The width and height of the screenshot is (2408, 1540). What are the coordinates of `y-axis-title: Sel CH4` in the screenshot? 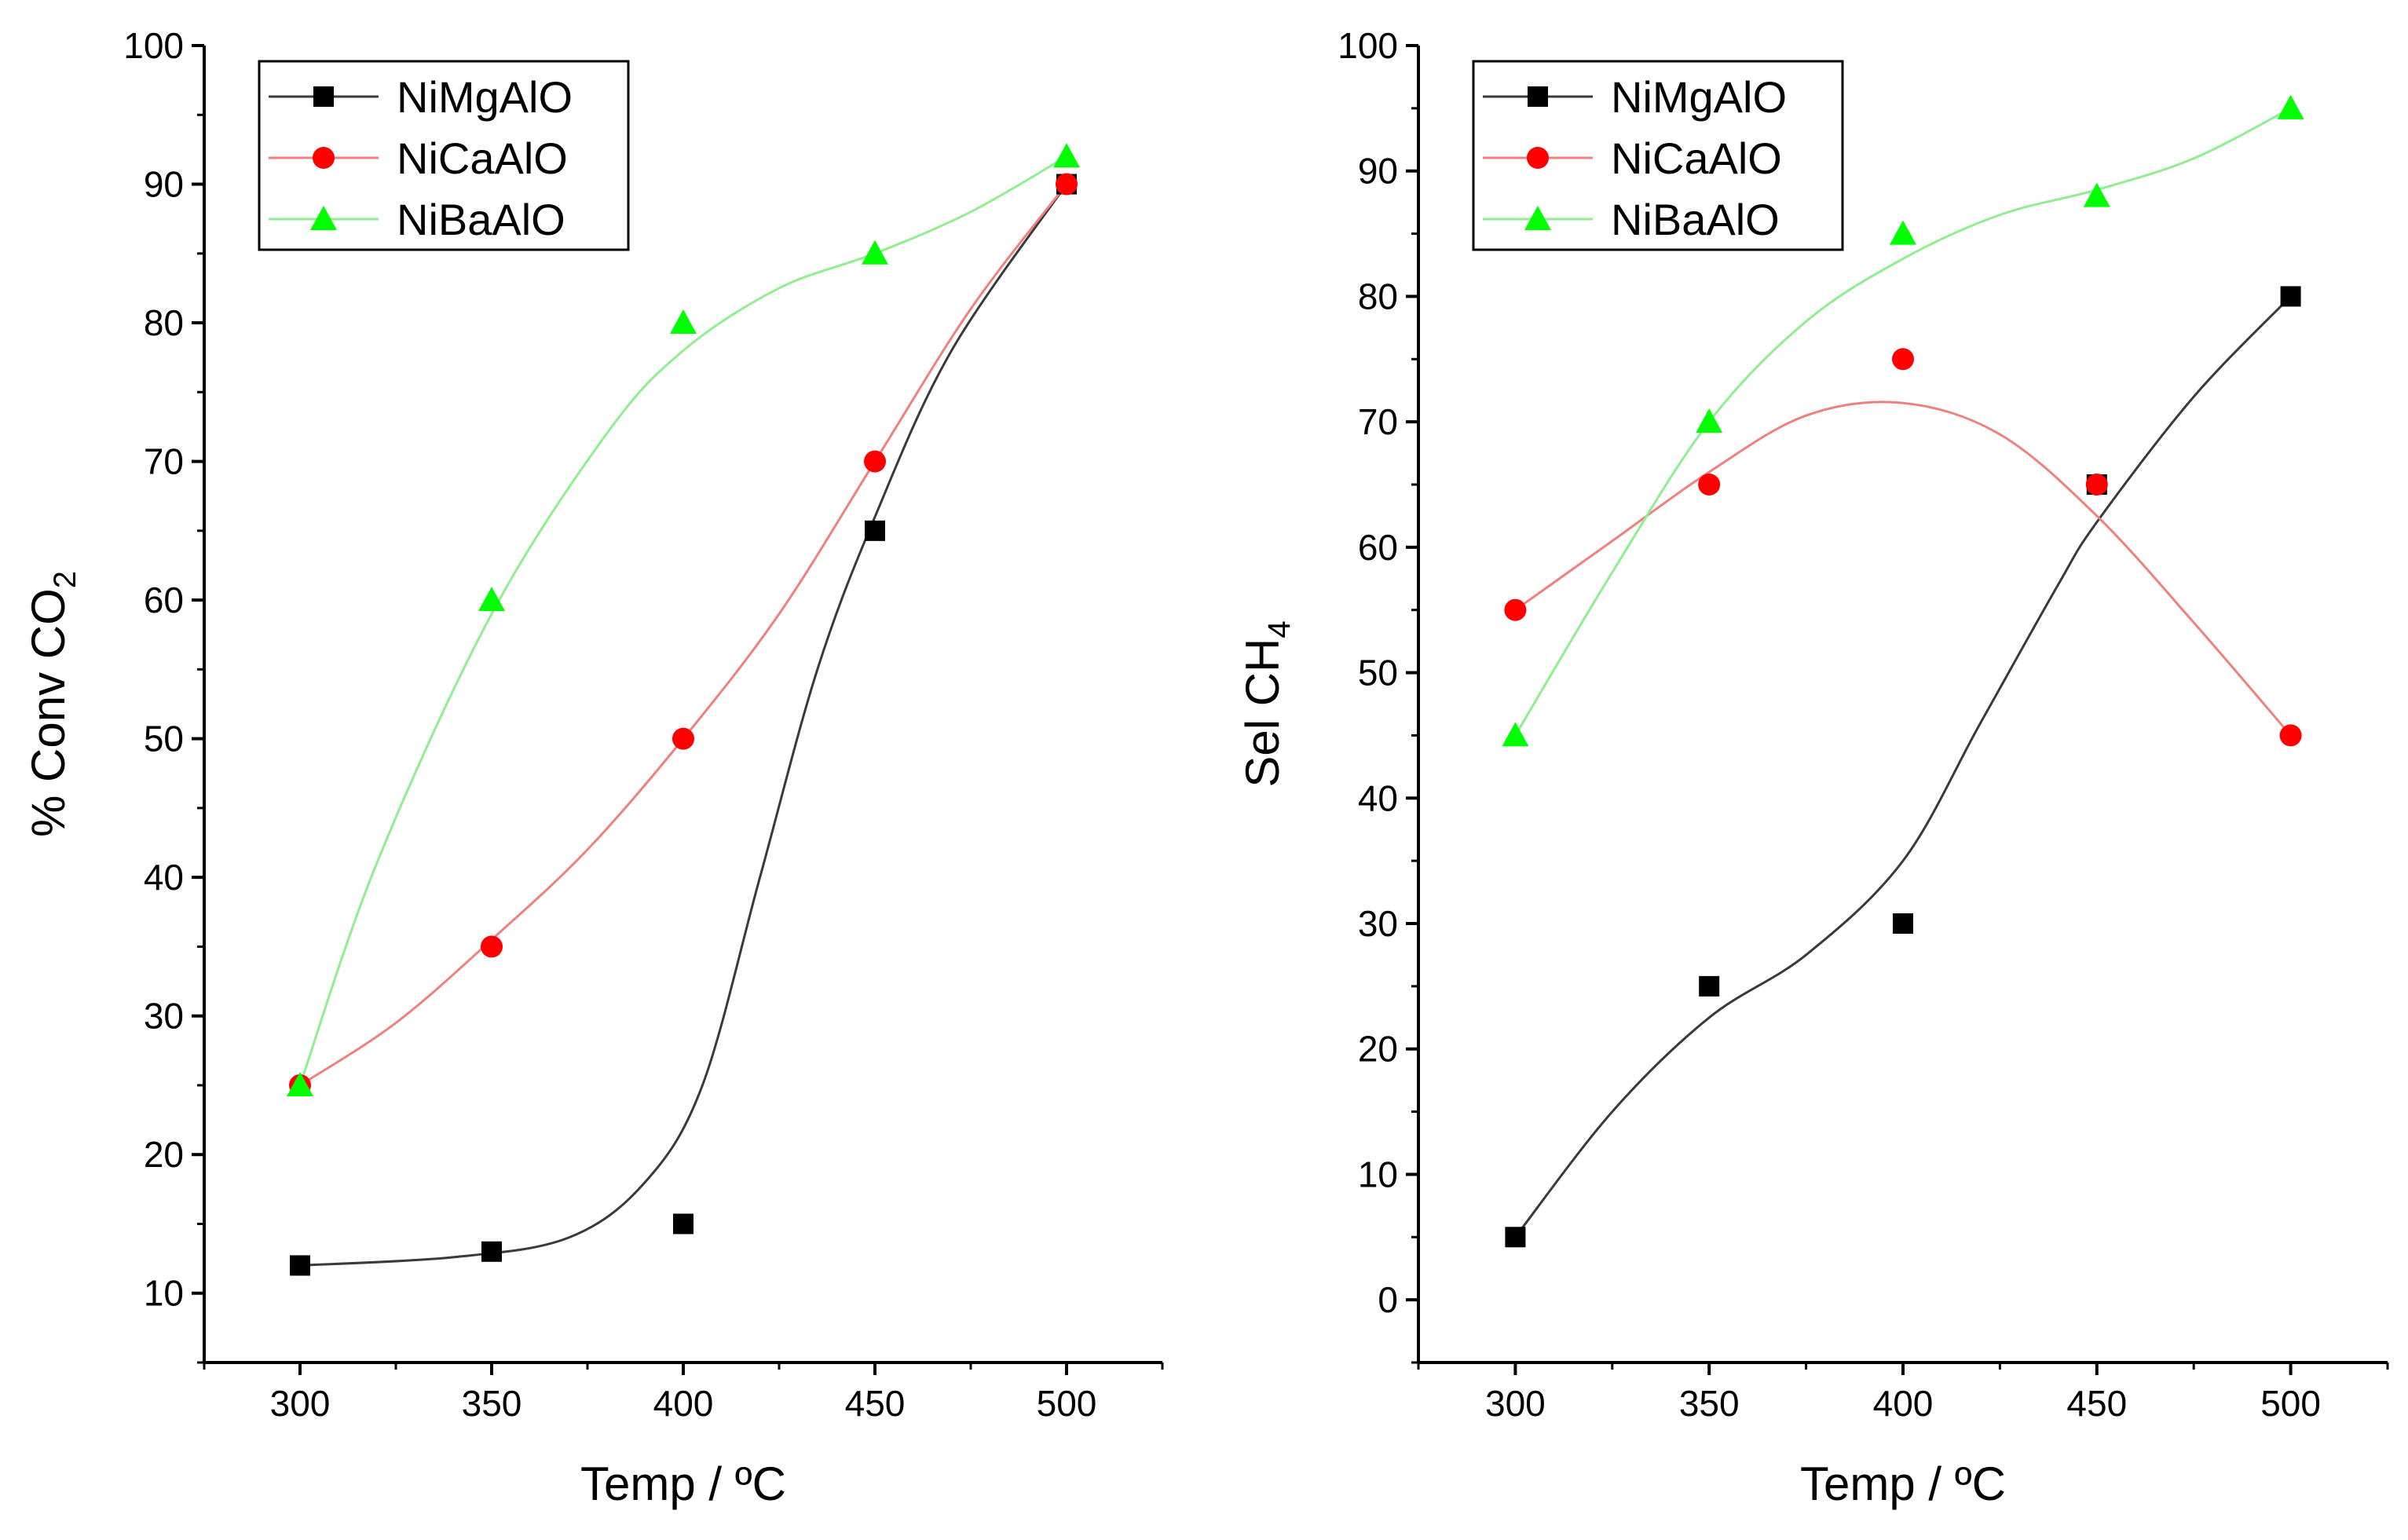 It's located at (1266, 703).